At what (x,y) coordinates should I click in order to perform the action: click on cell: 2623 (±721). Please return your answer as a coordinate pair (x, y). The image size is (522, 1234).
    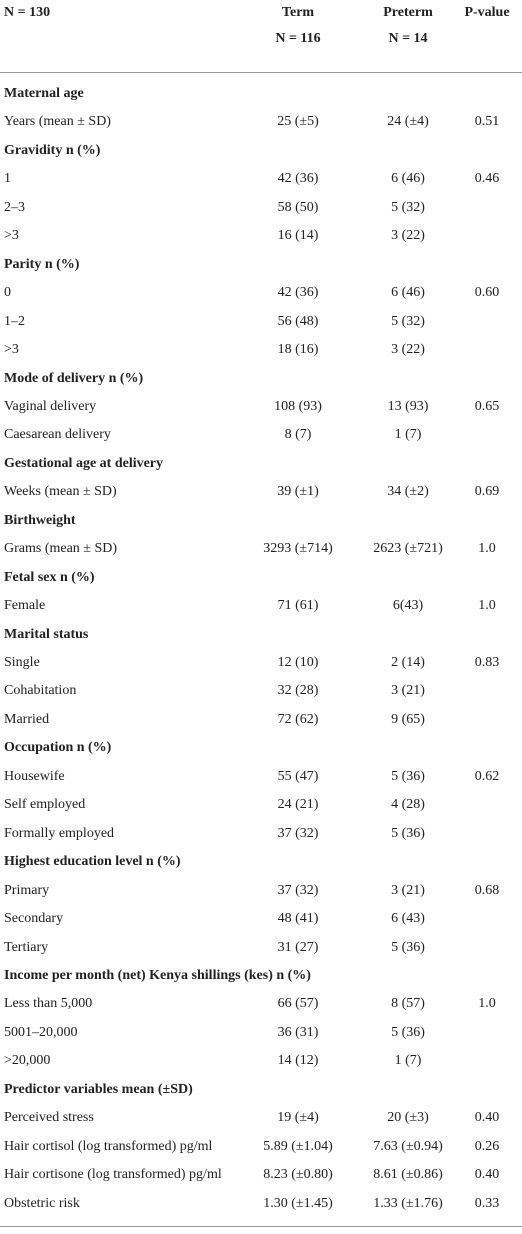
    Looking at the image, I should click on (408, 549).